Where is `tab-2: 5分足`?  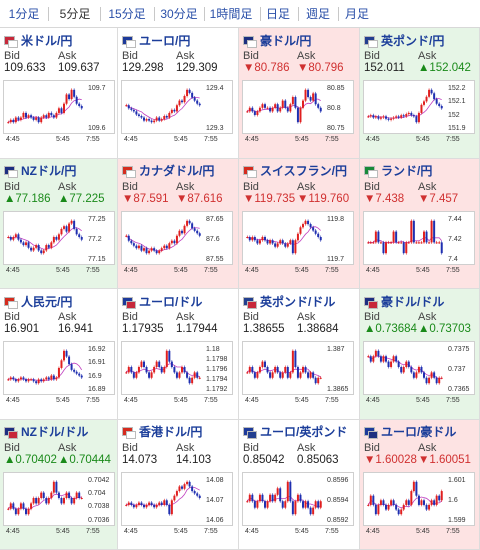
tab-2: 5分足 is located at coordinates (75, 14).